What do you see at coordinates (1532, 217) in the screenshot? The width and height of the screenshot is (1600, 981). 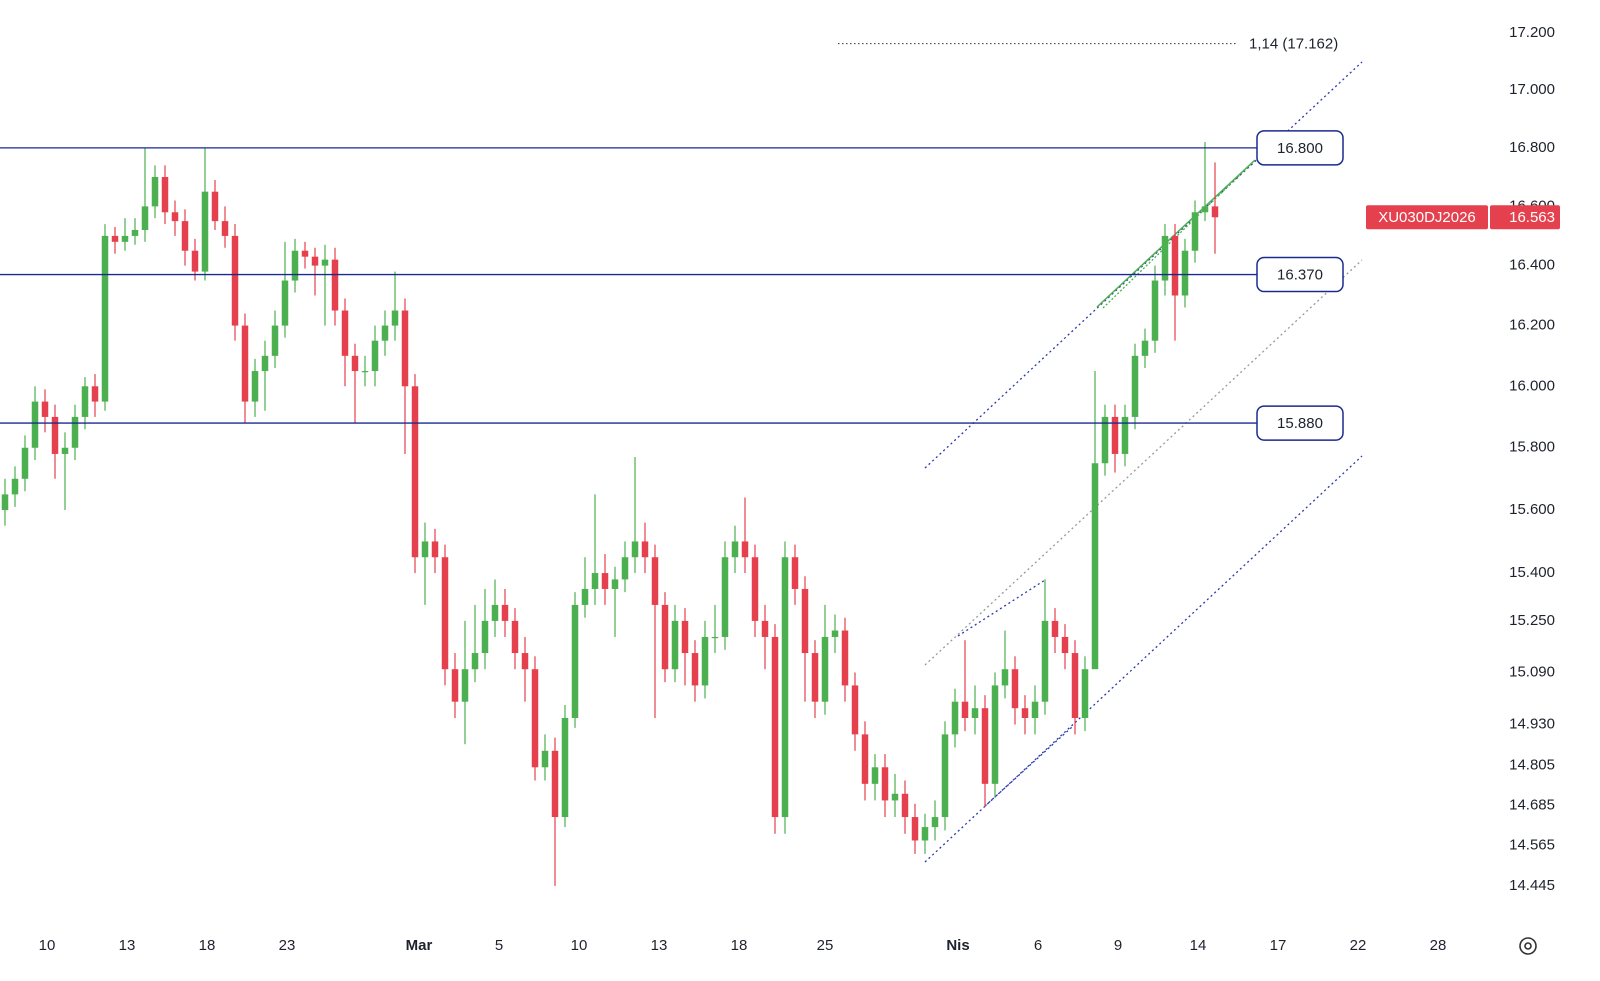 I see `price-label: 16.563` at bounding box center [1532, 217].